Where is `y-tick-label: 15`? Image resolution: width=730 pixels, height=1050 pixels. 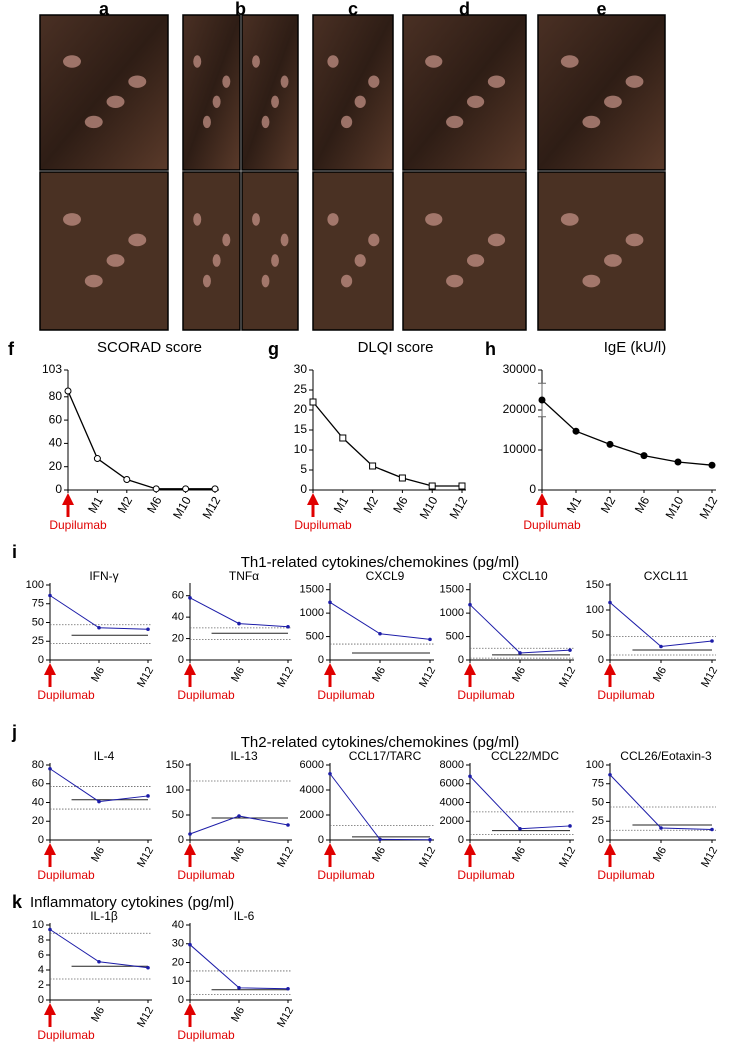 y-tick-label: 15 is located at coordinates (301, 429).